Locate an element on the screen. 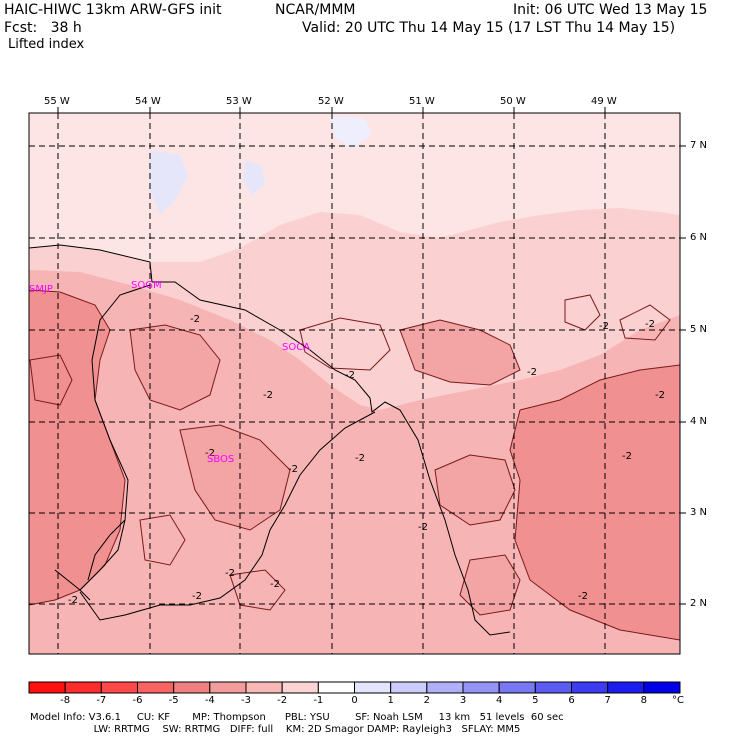  colorbar-tick-label: -8 is located at coordinates (65, 700).